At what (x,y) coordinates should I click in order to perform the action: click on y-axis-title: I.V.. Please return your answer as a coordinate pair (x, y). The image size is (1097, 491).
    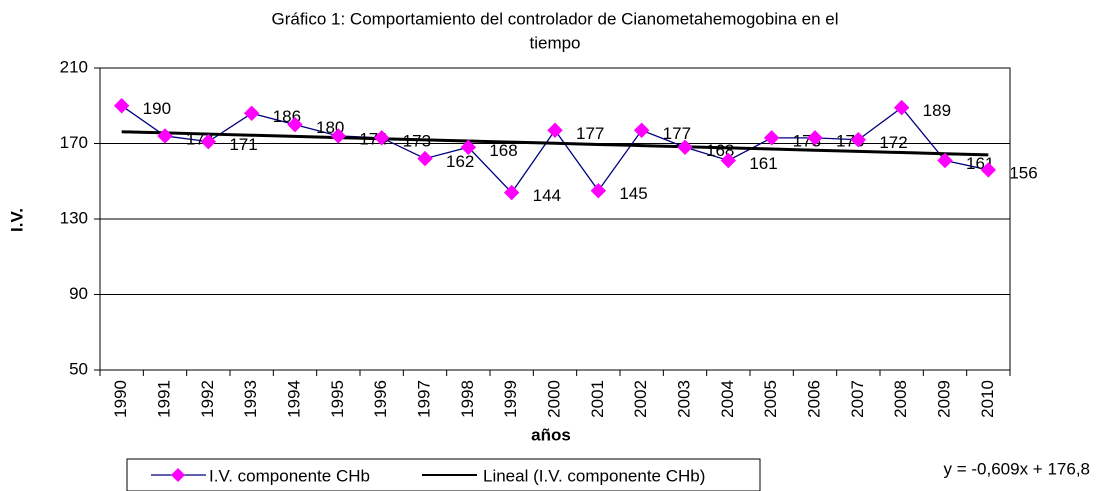
    Looking at the image, I should click on (16, 220).